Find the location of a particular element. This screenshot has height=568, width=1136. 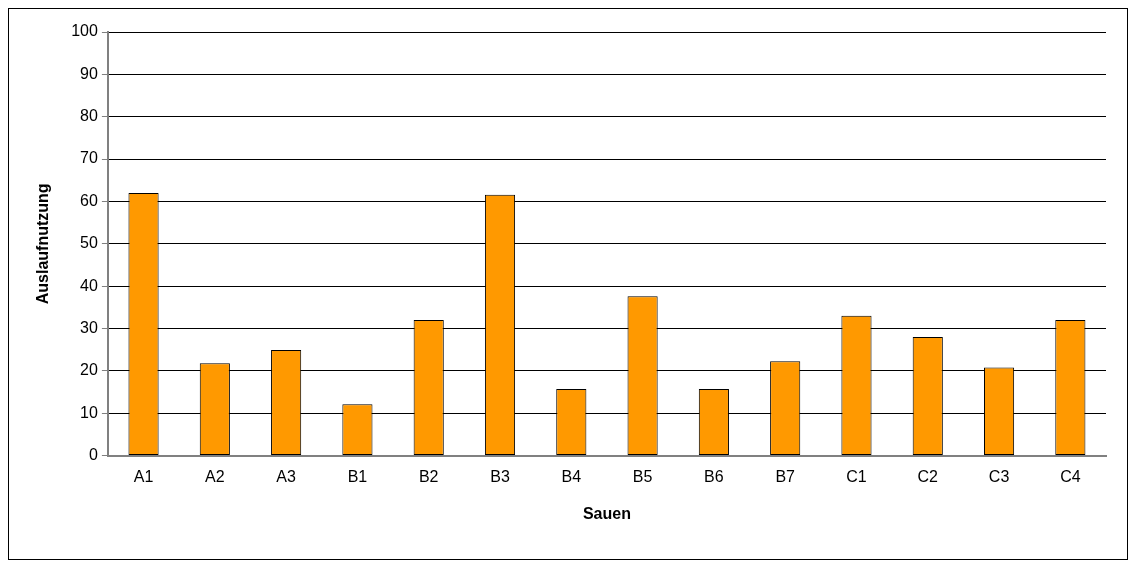

x-tick-label: B6 is located at coordinates (714, 476).